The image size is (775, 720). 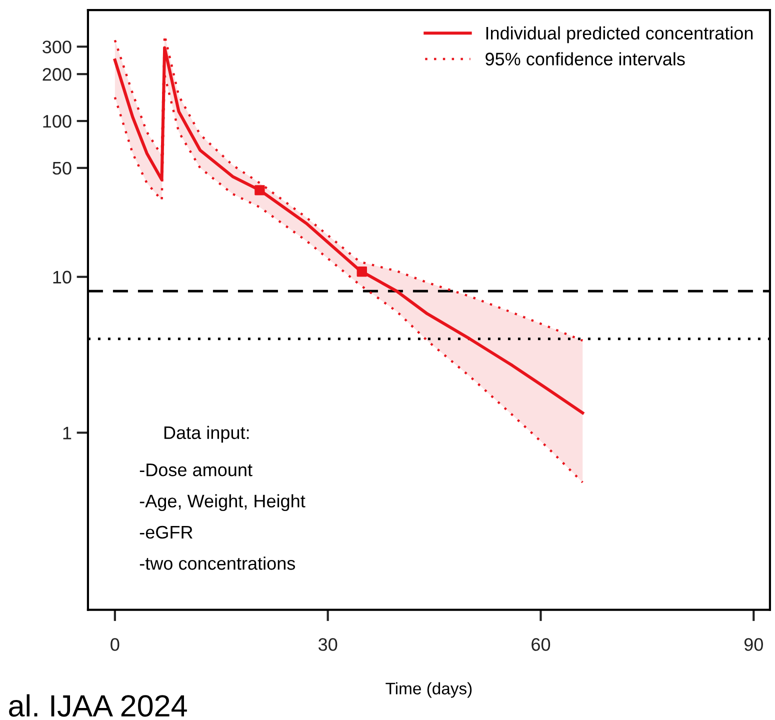 I want to click on x-axis-title: Time (days), so click(x=429, y=690).